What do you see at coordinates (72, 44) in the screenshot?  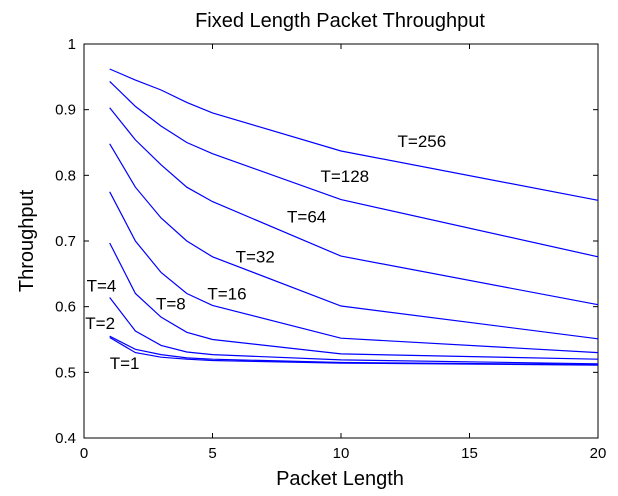 I see `y-tick-label: 1` at bounding box center [72, 44].